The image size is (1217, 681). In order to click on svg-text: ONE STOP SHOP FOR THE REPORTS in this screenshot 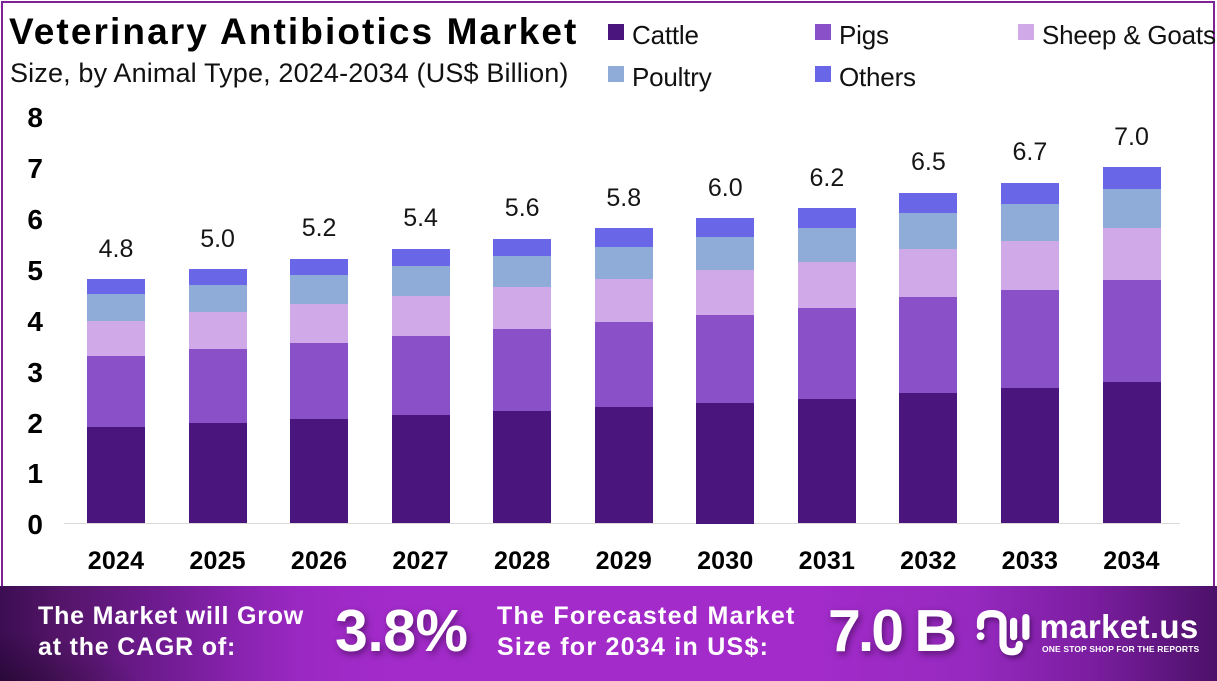, I will do `click(1121, 649)`.